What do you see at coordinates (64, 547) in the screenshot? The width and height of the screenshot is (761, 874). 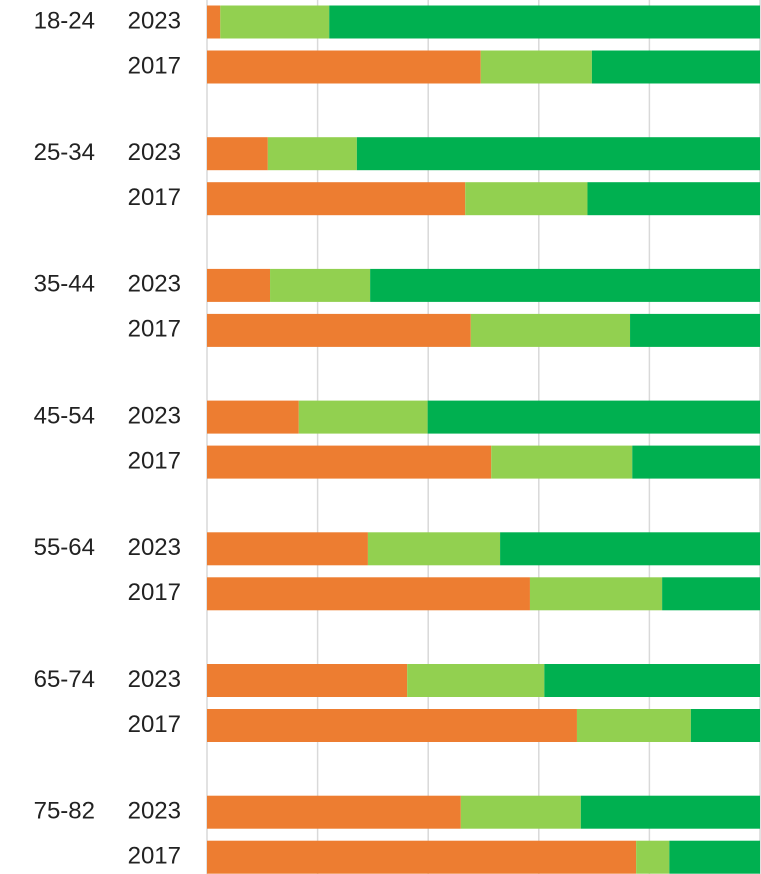 I see `group-label: 55-64` at bounding box center [64, 547].